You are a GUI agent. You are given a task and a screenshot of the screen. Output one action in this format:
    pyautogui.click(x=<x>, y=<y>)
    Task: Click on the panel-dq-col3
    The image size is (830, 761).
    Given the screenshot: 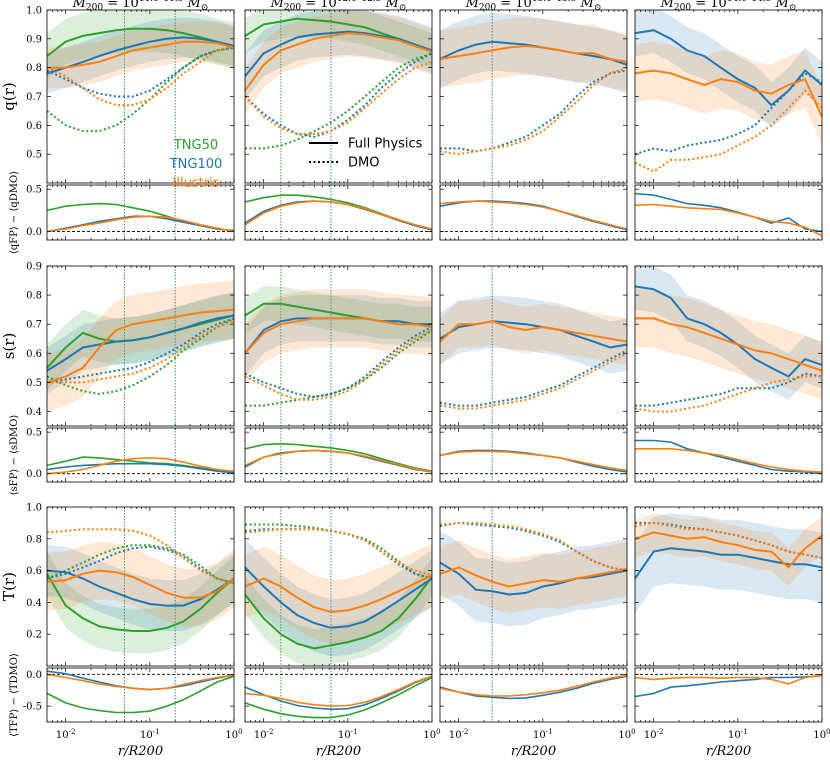 What is the action you would take?
    pyautogui.click(x=533, y=212)
    